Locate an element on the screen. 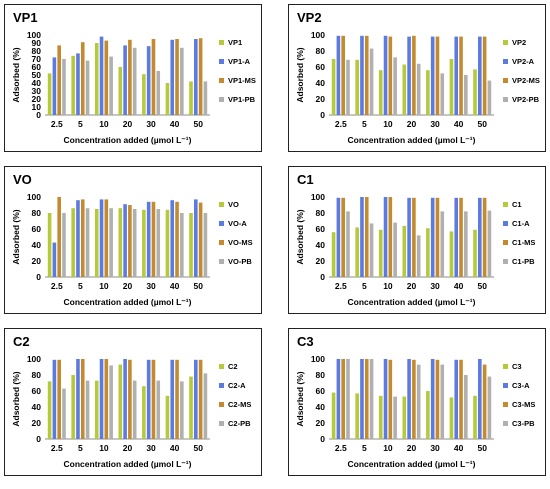 This screenshot has height=489, width=550. legend-label: VP2-PB is located at coordinates (526, 99).